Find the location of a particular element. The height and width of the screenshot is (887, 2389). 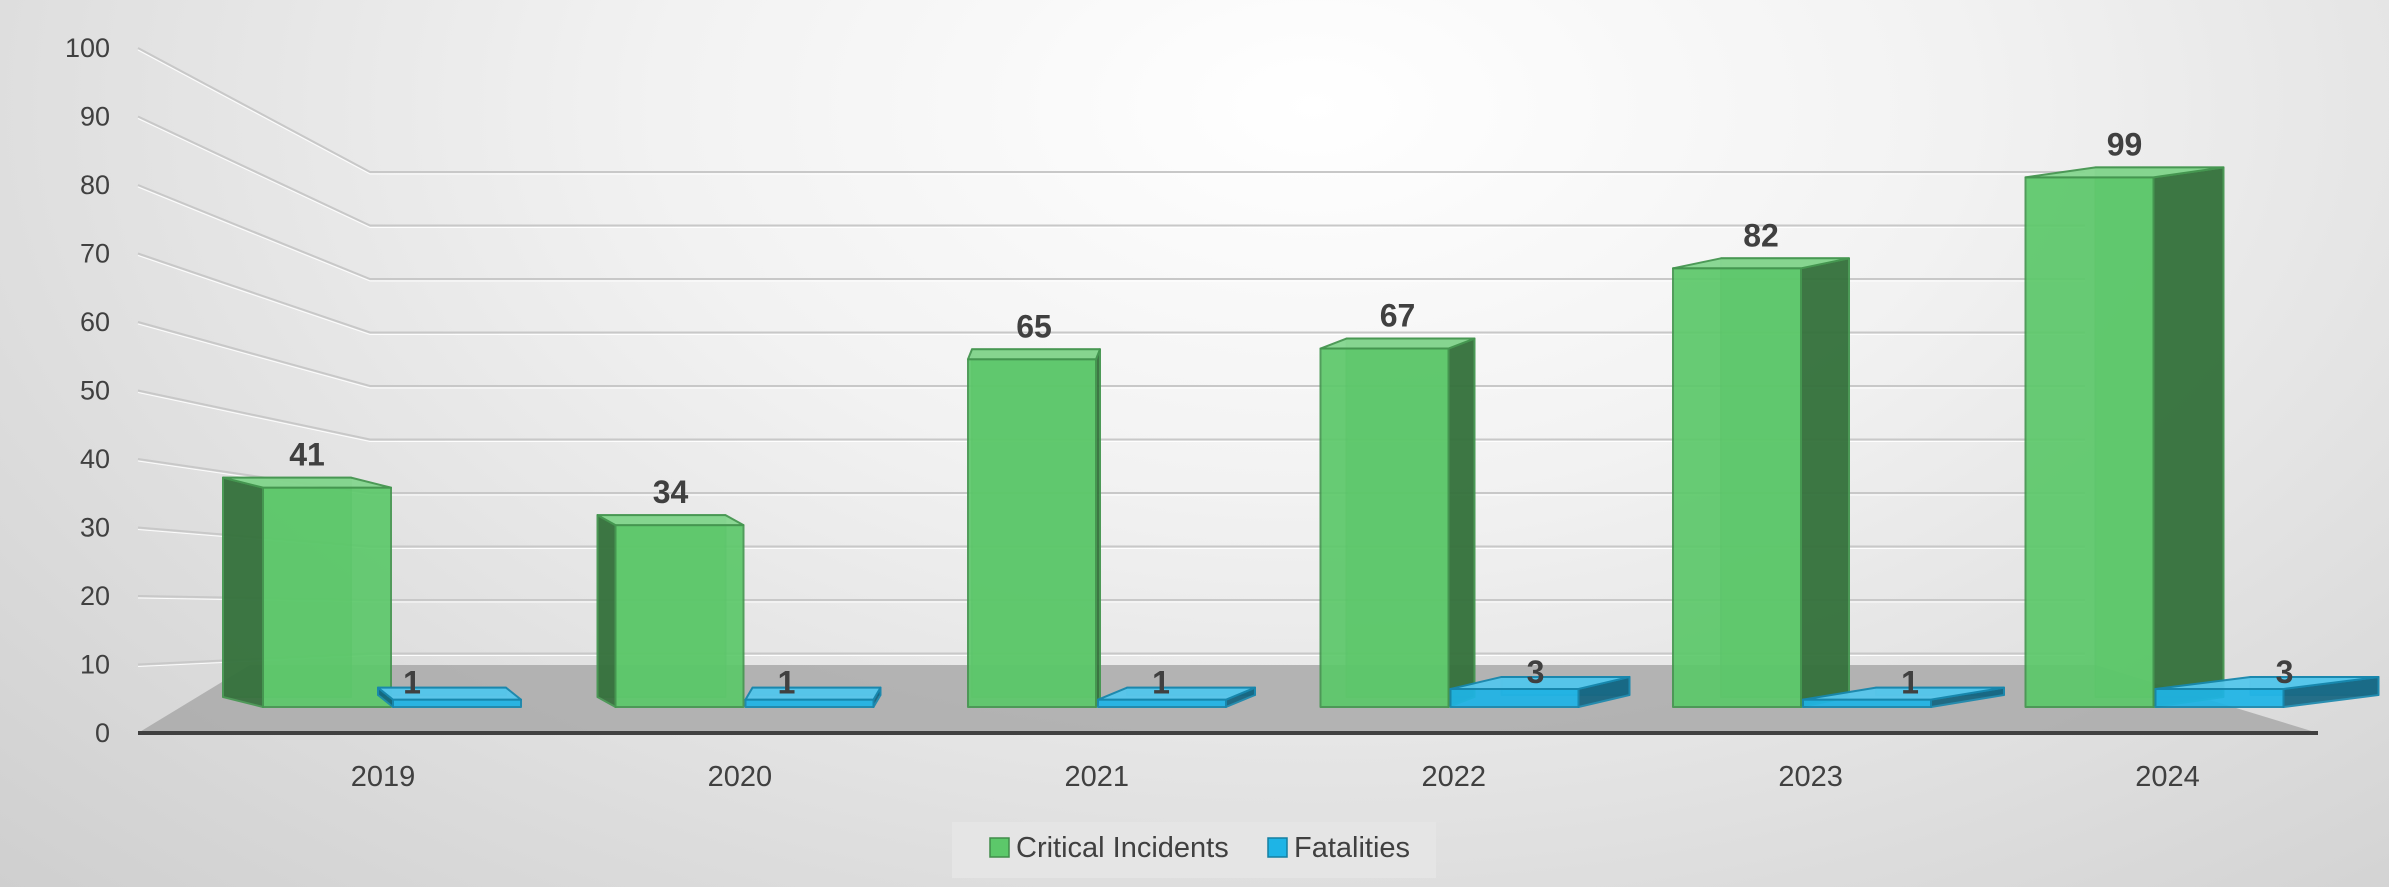

y-tick-label: 50 is located at coordinates (95, 391).